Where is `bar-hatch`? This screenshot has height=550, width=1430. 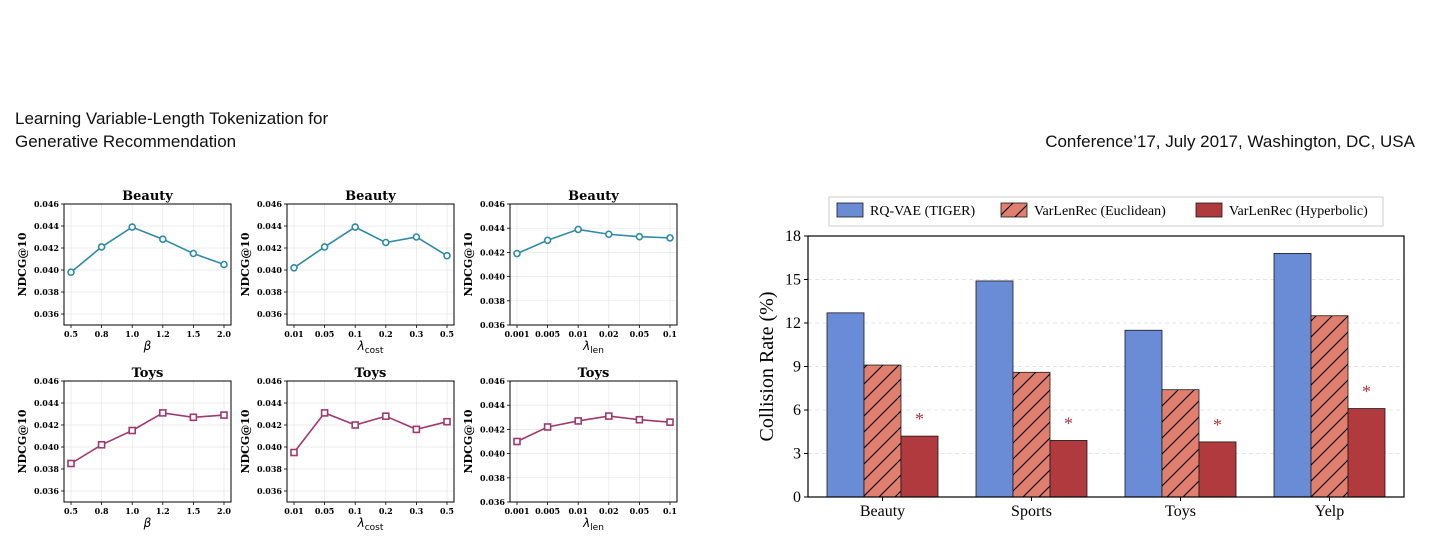
bar-hatch is located at coordinates (1180, 443).